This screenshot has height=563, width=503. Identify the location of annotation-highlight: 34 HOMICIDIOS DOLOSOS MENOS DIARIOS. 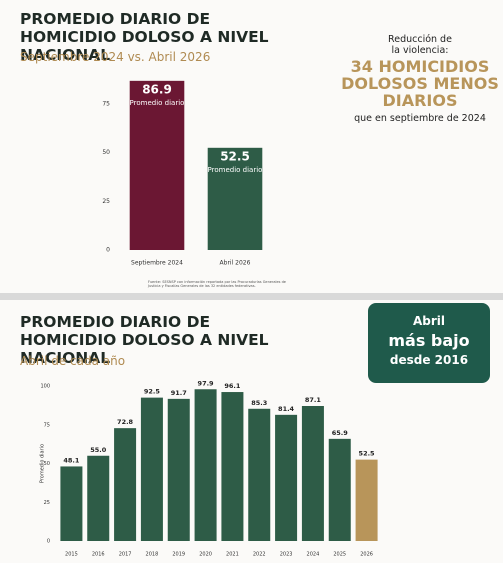
(420, 83).